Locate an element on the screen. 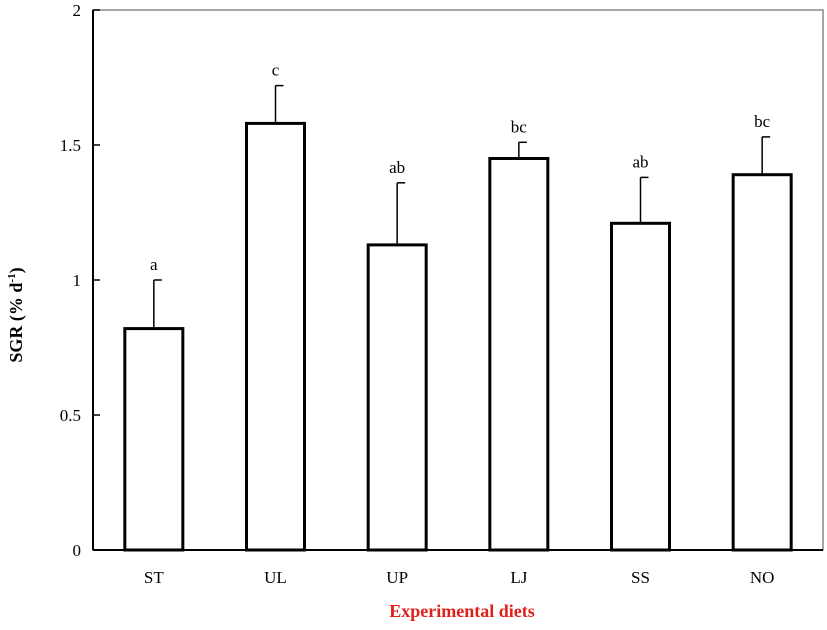 The height and width of the screenshot is (630, 827). y-tick-label: 1 is located at coordinates (77, 280).